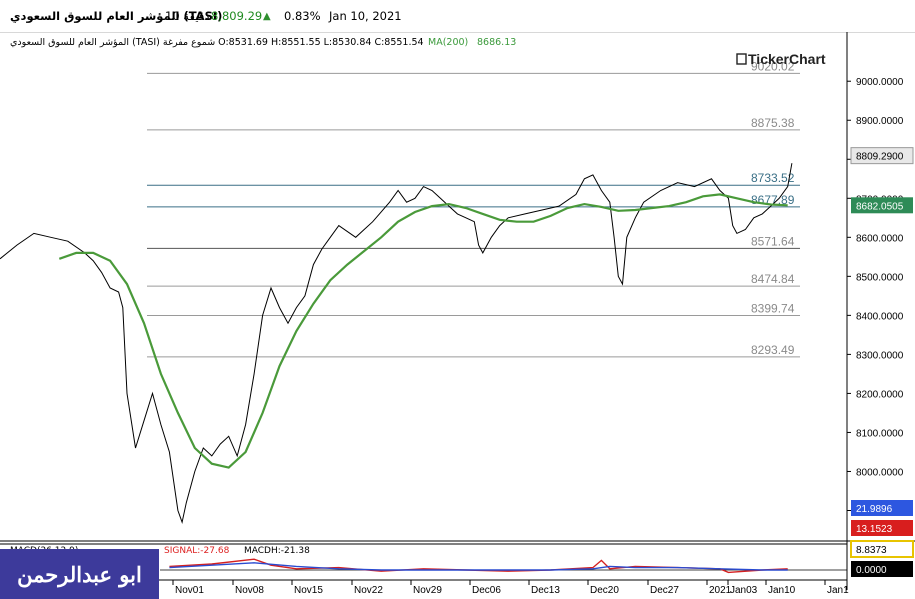 The image size is (915, 599). What do you see at coordinates (79, 574) in the screenshot?
I see `author-watermark: ابو عبدالرحمن` at bounding box center [79, 574].